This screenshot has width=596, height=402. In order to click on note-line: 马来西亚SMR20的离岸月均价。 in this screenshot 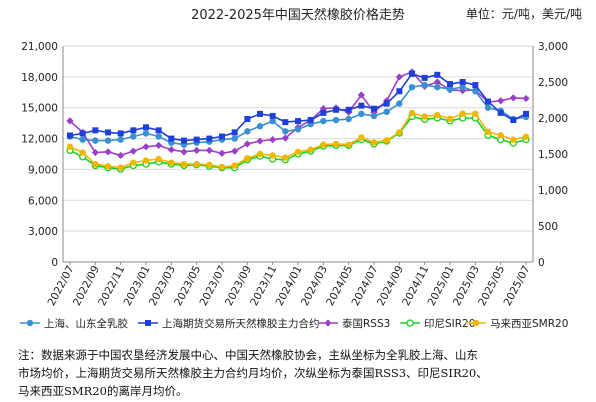, I will do `click(103, 391)`.